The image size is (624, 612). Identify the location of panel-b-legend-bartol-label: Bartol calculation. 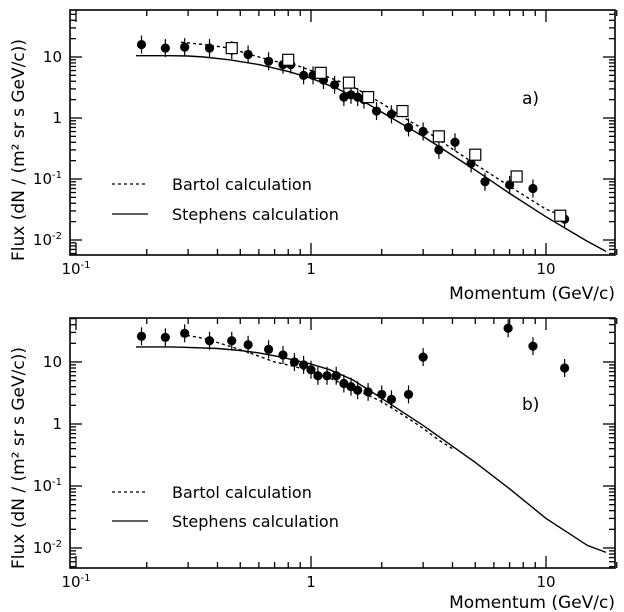
(242, 492).